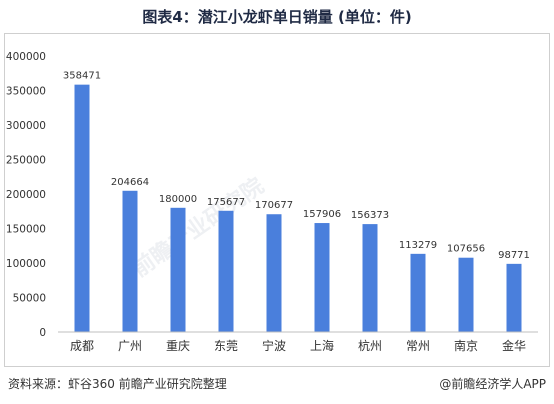  What do you see at coordinates (29, 299) in the screenshot?
I see `y-tick-label: 50000` at bounding box center [29, 299].